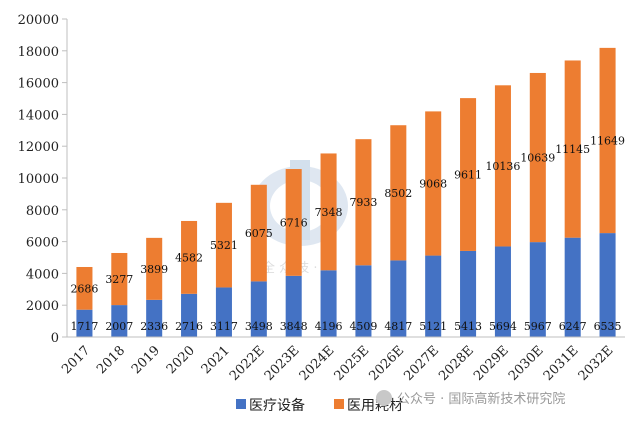 The width and height of the screenshot is (640, 425). Describe the element at coordinates (293, 306) in the screenshot. I see `bar-equipment-2023E` at that location.